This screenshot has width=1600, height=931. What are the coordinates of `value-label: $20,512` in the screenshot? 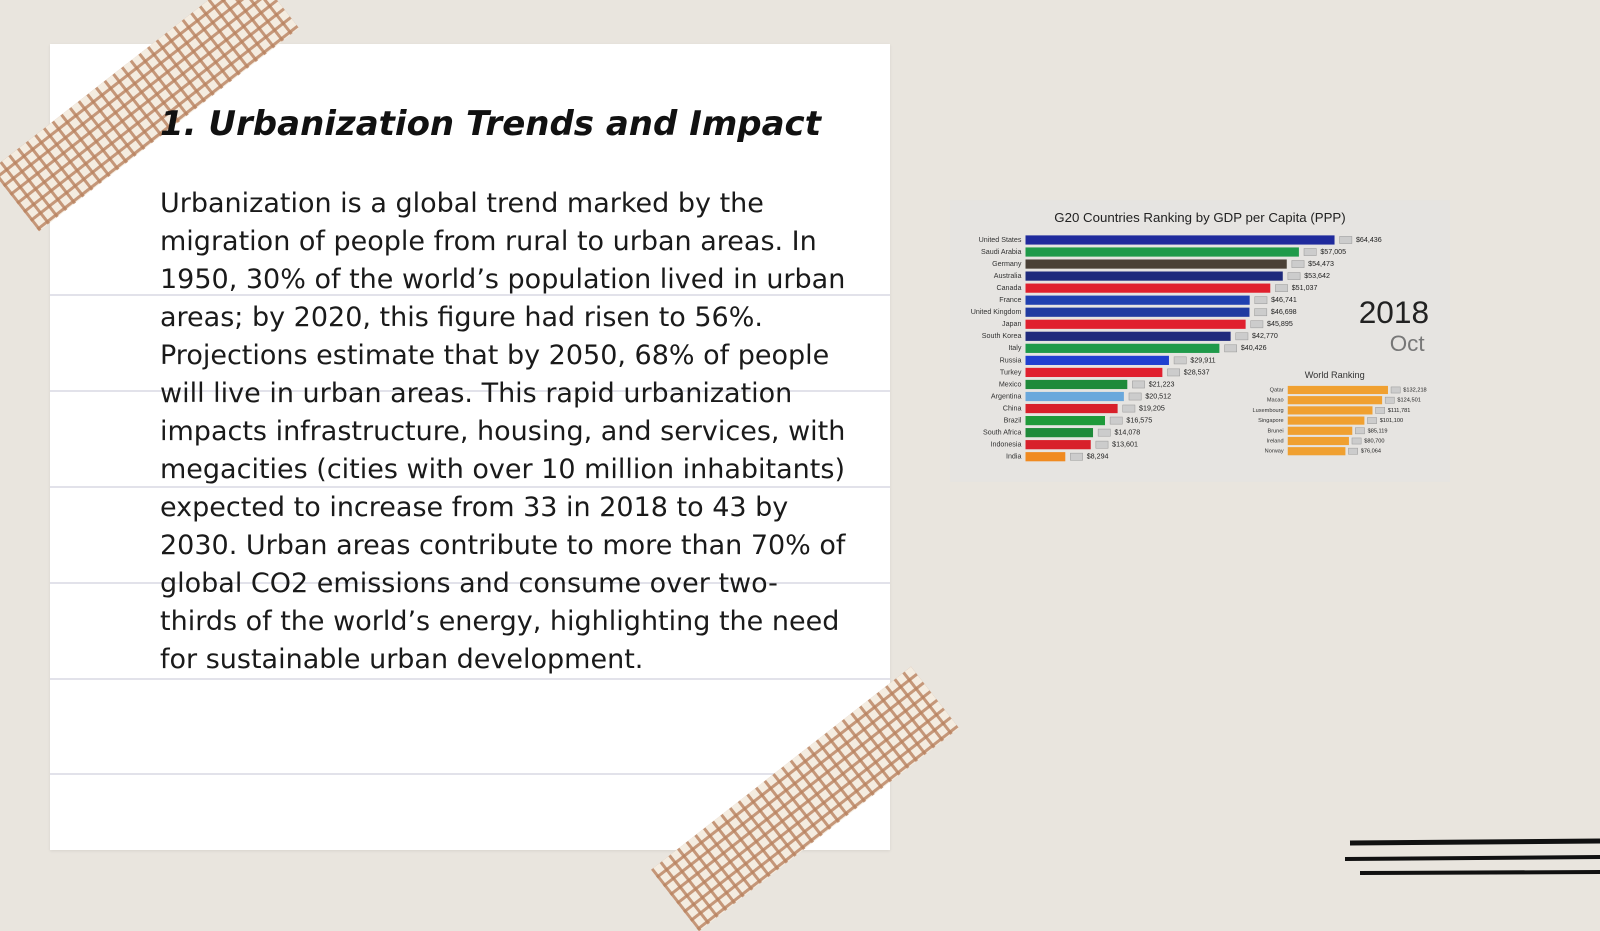 It's located at (1158, 396).